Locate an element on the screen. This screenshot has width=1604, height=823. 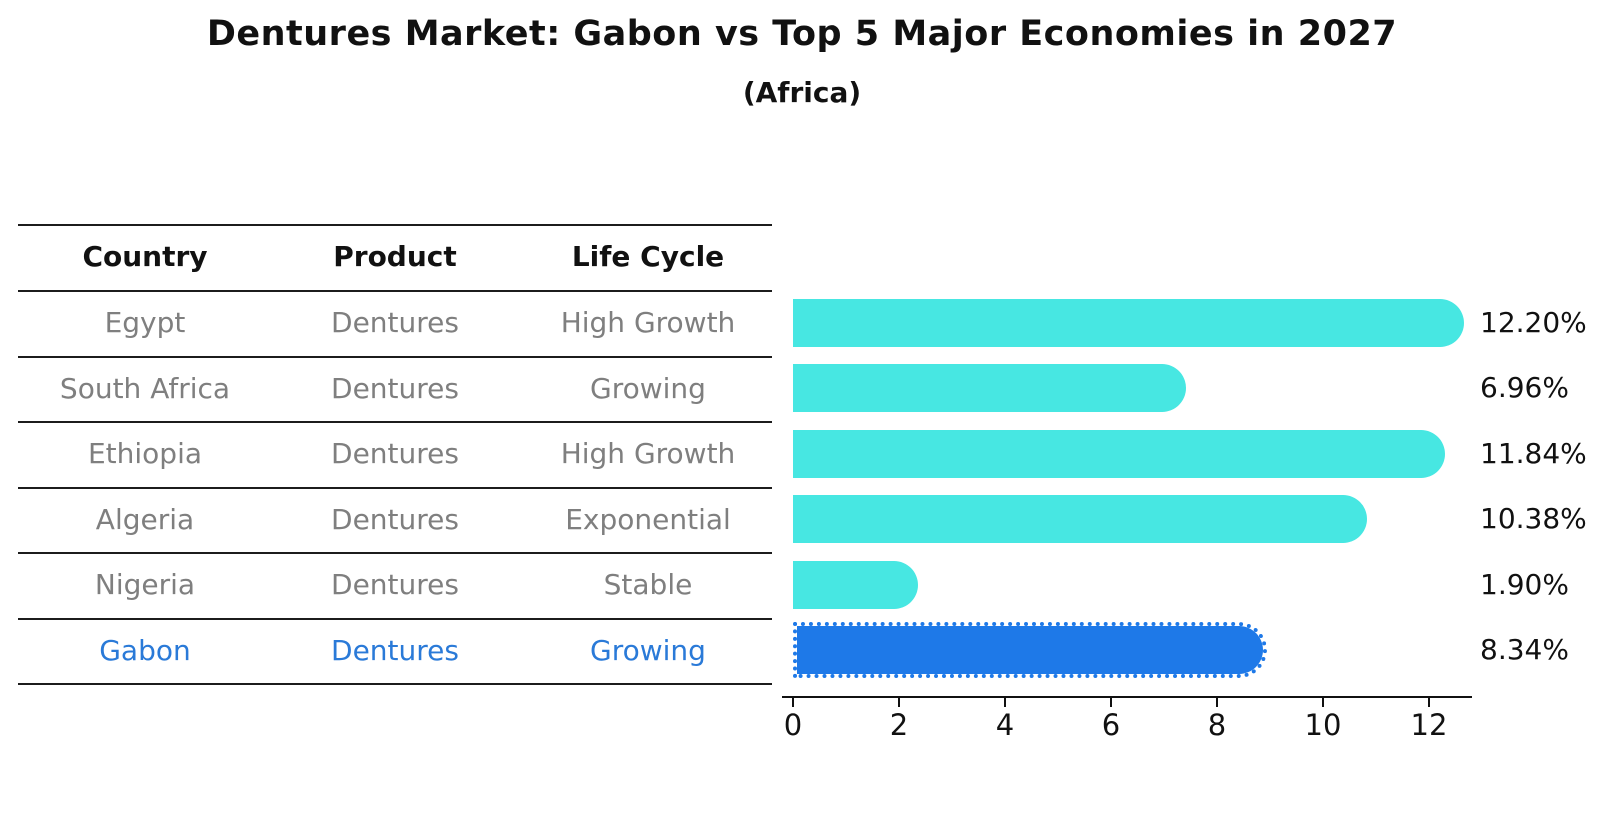
table-cell-country: South Africa is located at coordinates (145, 388).